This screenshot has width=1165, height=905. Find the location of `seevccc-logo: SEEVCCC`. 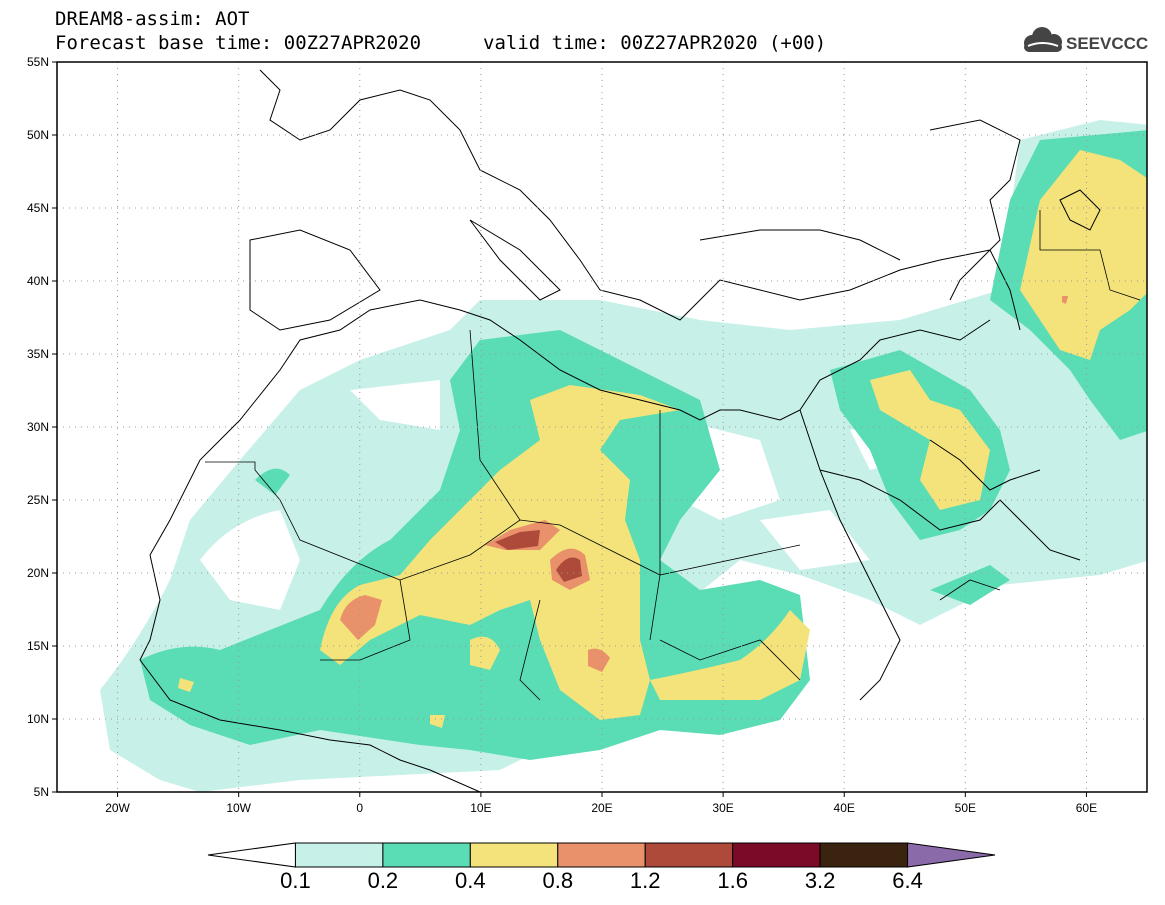

seevccc-logo: SEEVCCC is located at coordinates (1086, 40).